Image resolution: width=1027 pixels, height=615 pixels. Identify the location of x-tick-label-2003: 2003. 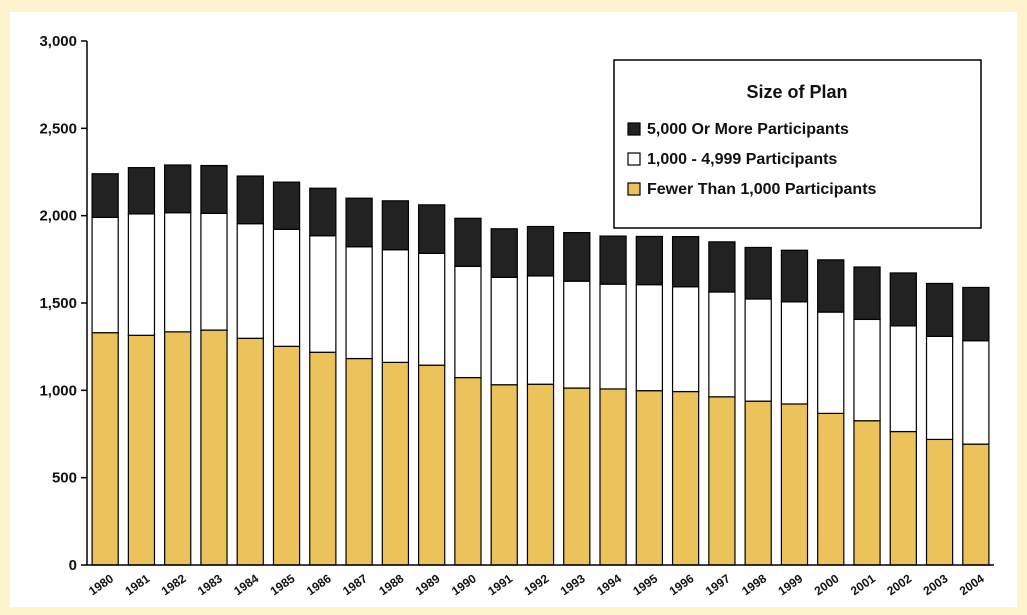
(936, 584).